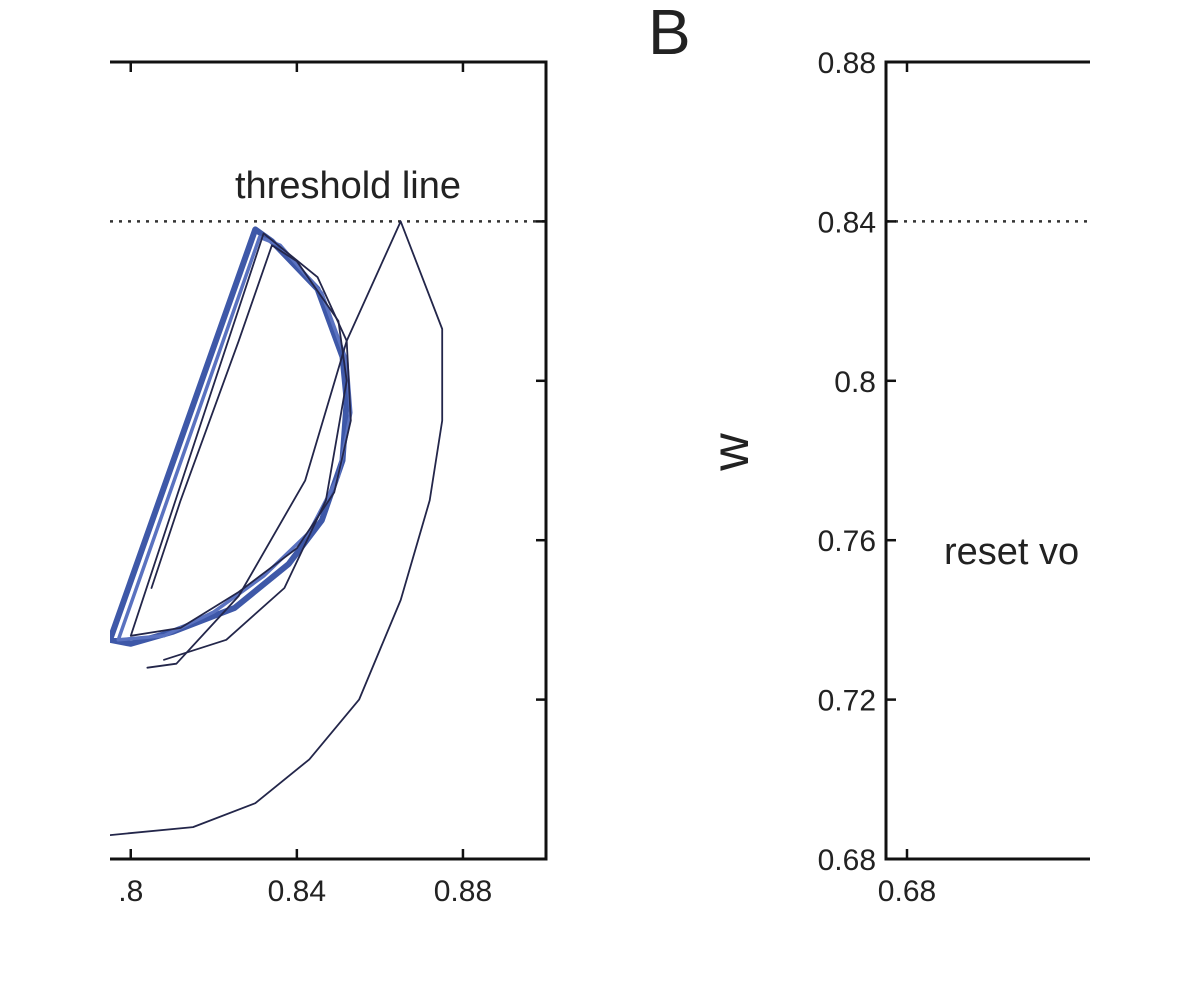 This screenshot has height=981, width=1200. What do you see at coordinates (130, 891) in the screenshot?
I see `panel-a-x-tick-label: .8` at bounding box center [130, 891].